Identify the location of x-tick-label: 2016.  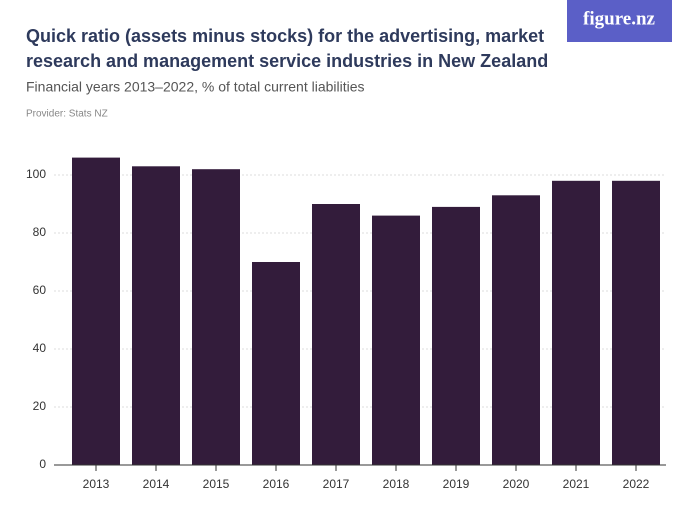
(276, 484).